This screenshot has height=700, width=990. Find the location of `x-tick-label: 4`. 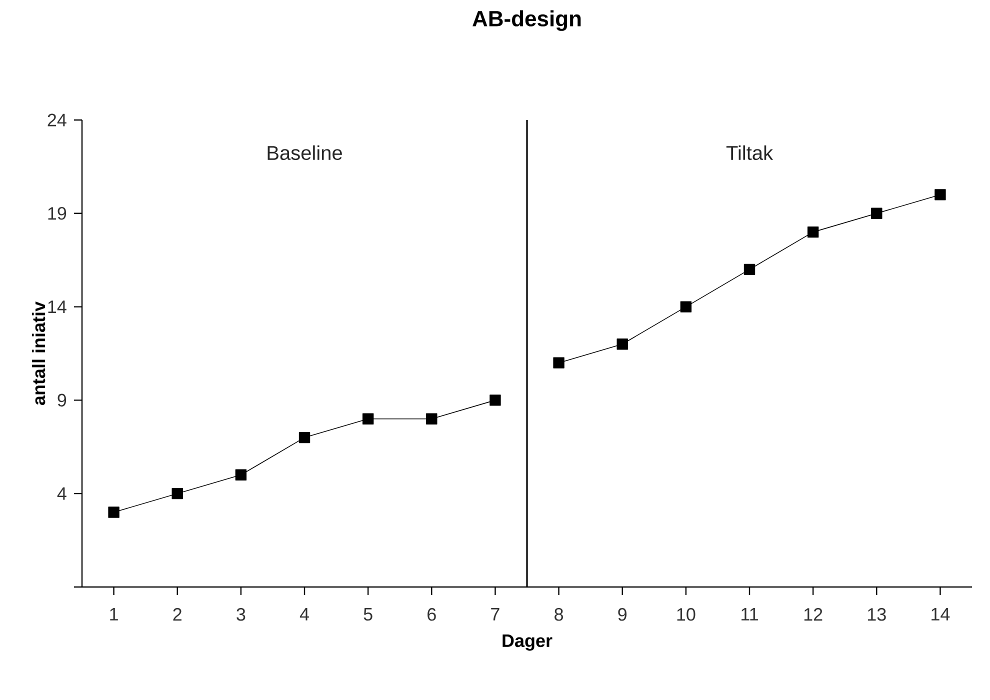

x-tick-label: 4 is located at coordinates (304, 614).